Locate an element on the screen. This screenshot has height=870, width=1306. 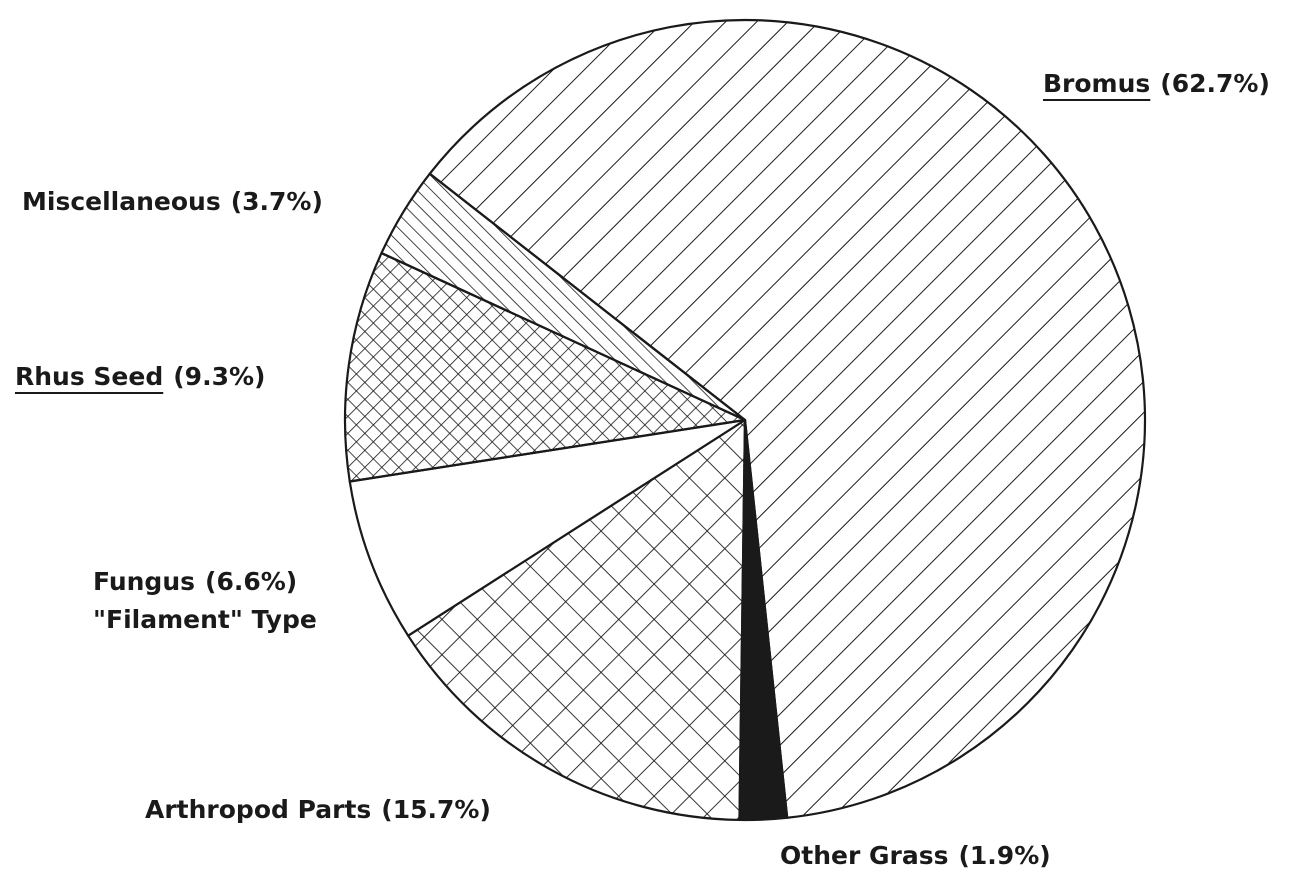
annotation: "Filament" Type is located at coordinates (205, 619).